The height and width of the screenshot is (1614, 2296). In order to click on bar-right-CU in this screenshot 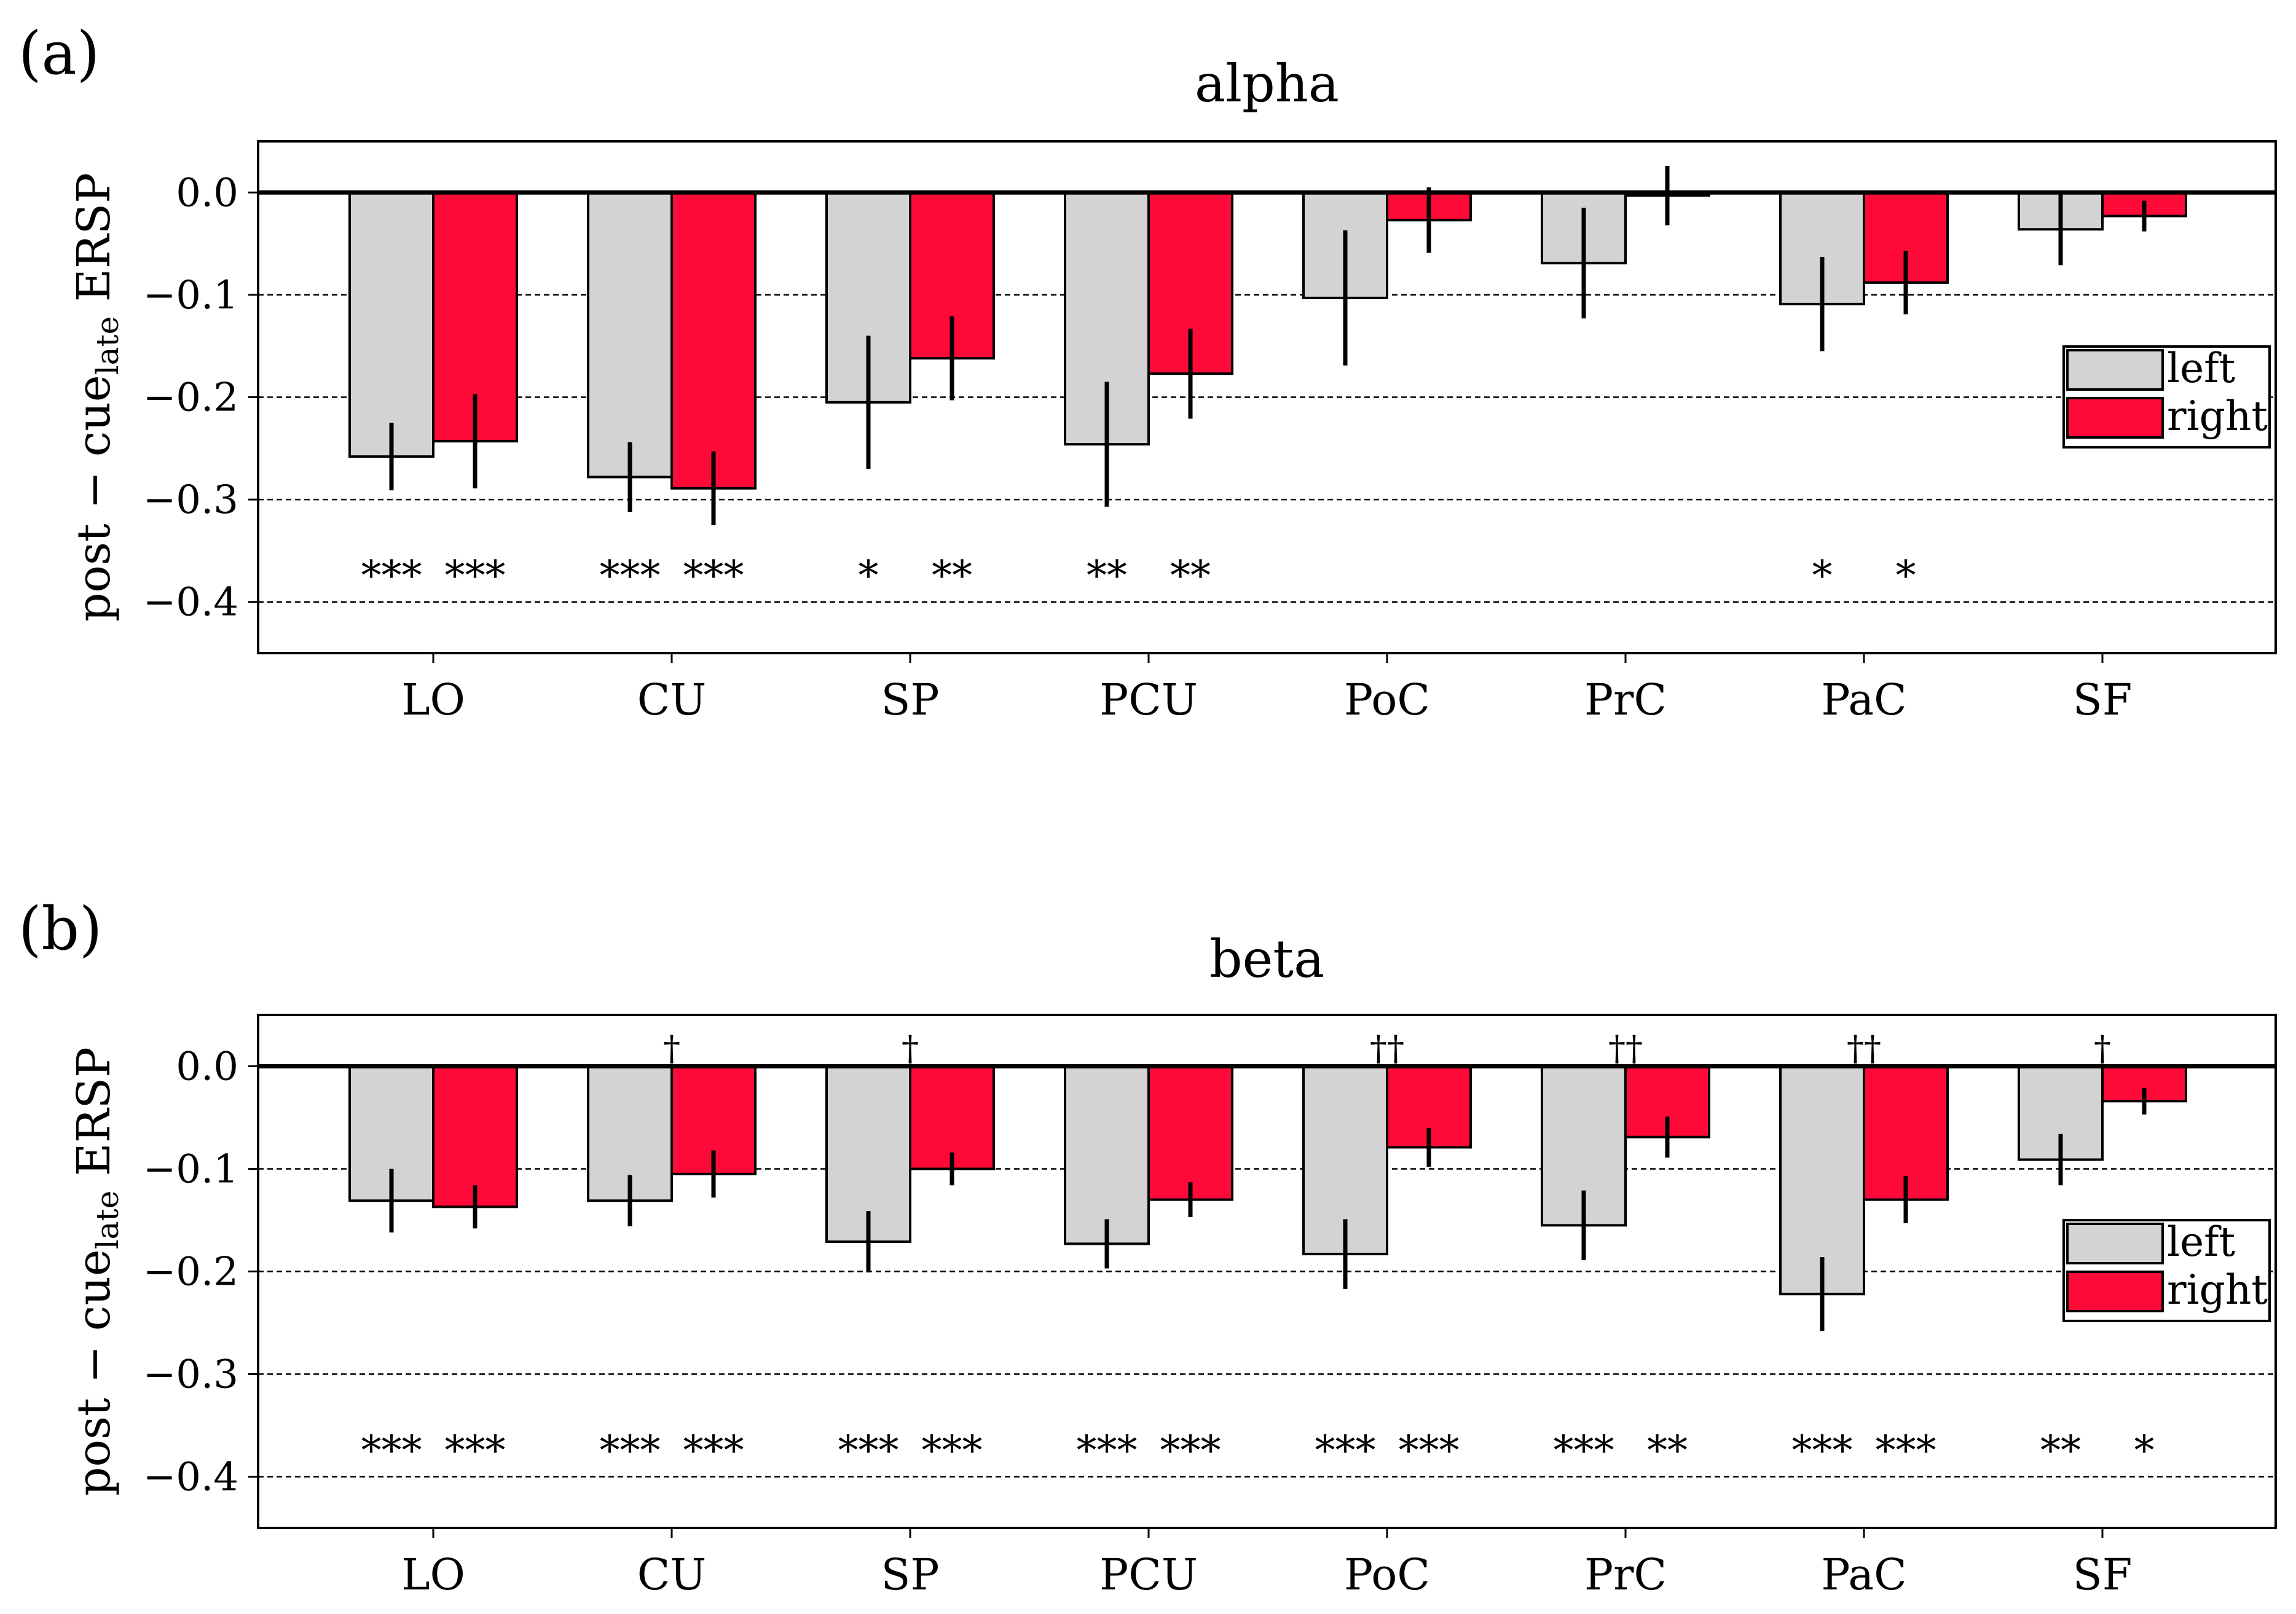, I will do `click(713, 340)`.